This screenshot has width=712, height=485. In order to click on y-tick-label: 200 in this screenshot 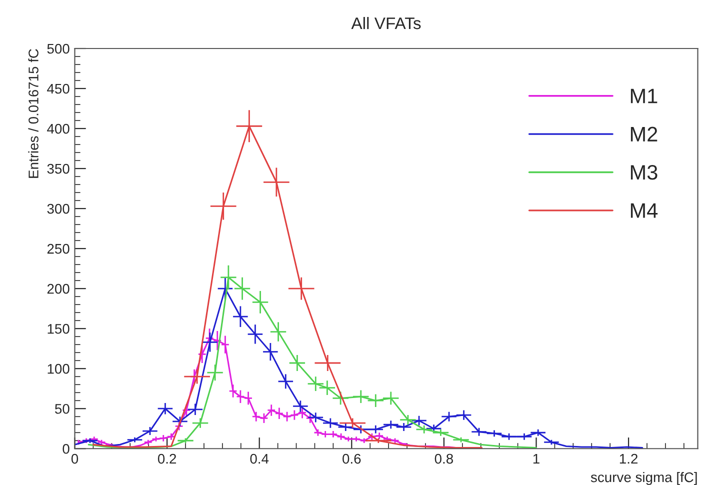, I will do `click(58, 289)`.